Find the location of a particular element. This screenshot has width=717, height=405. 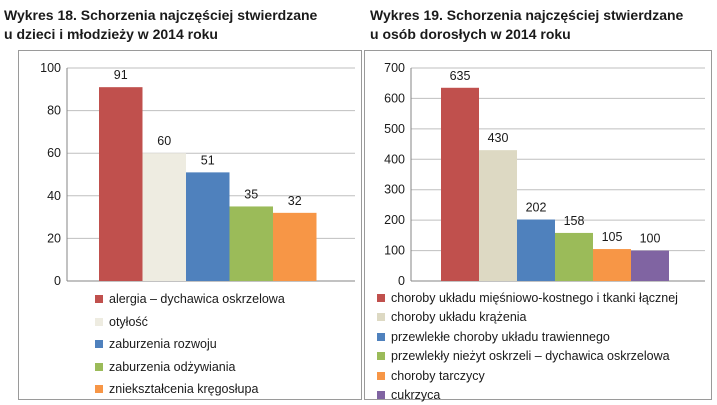

legend-item: choroby tarczycy is located at coordinates (527, 376).